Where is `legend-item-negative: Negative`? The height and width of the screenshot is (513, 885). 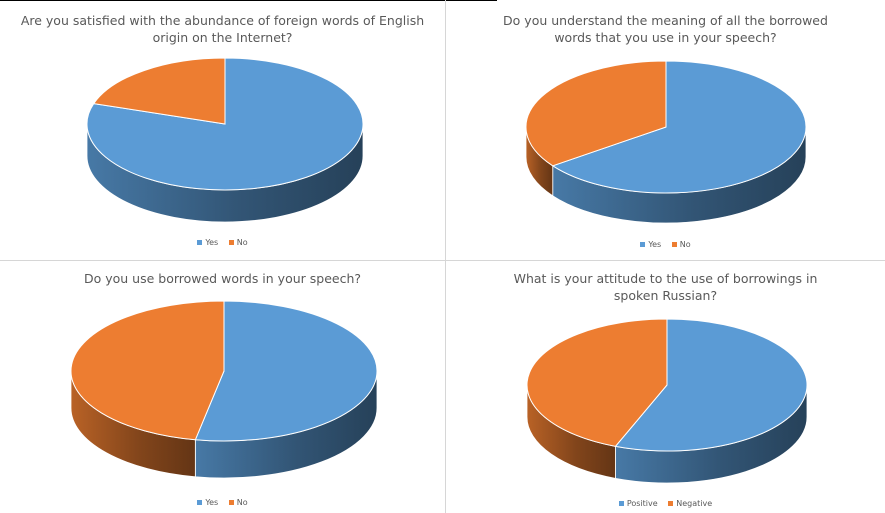
legend-item-negative: Negative is located at coordinates (690, 503).